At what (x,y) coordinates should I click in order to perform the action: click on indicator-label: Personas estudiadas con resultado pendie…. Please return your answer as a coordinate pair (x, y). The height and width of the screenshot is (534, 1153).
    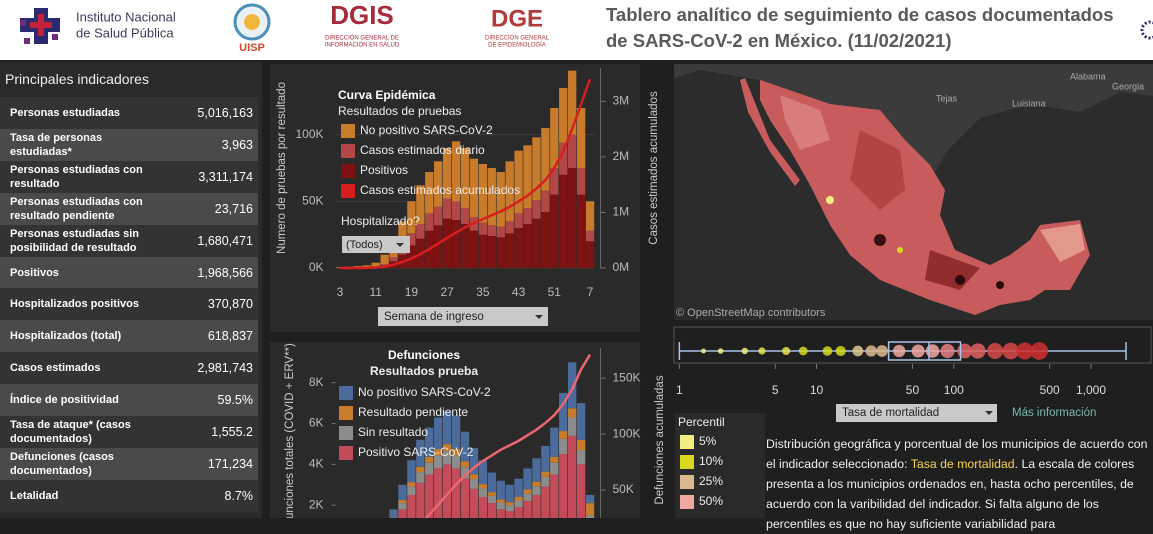
    Looking at the image, I should click on (85, 209).